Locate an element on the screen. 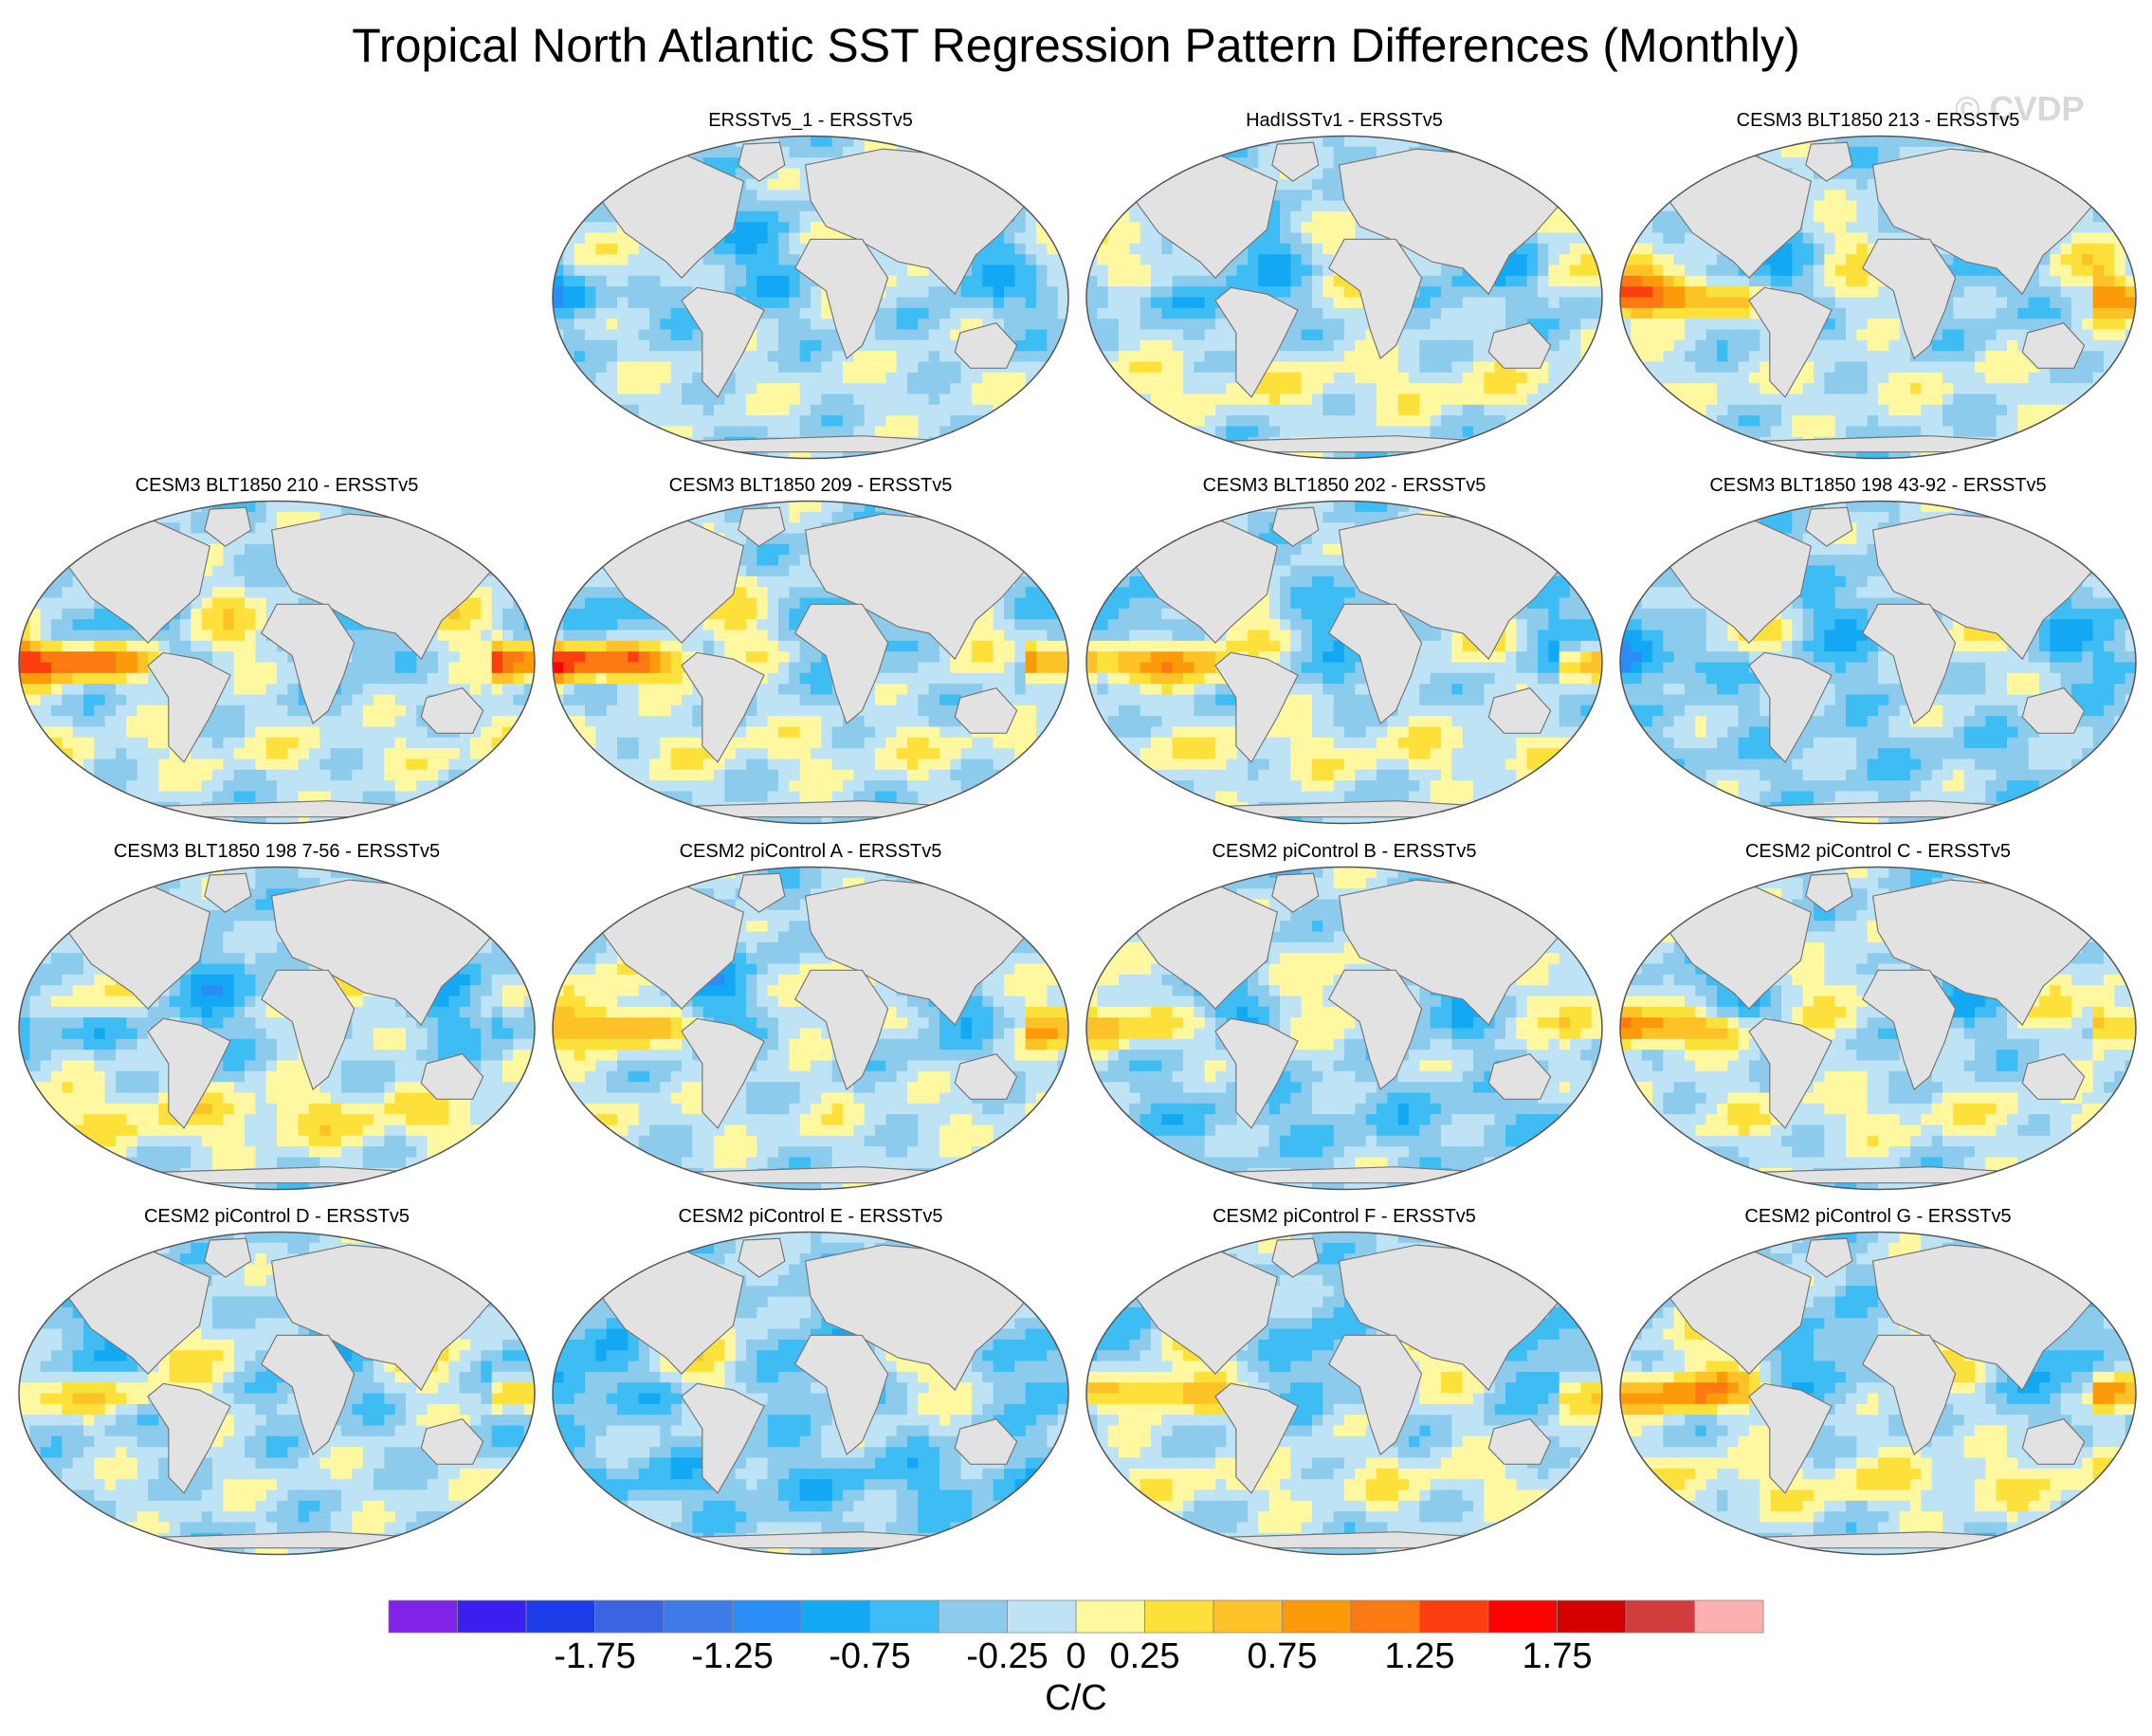 The width and height of the screenshot is (2152, 1736). land-mass is located at coordinates (762, 162).